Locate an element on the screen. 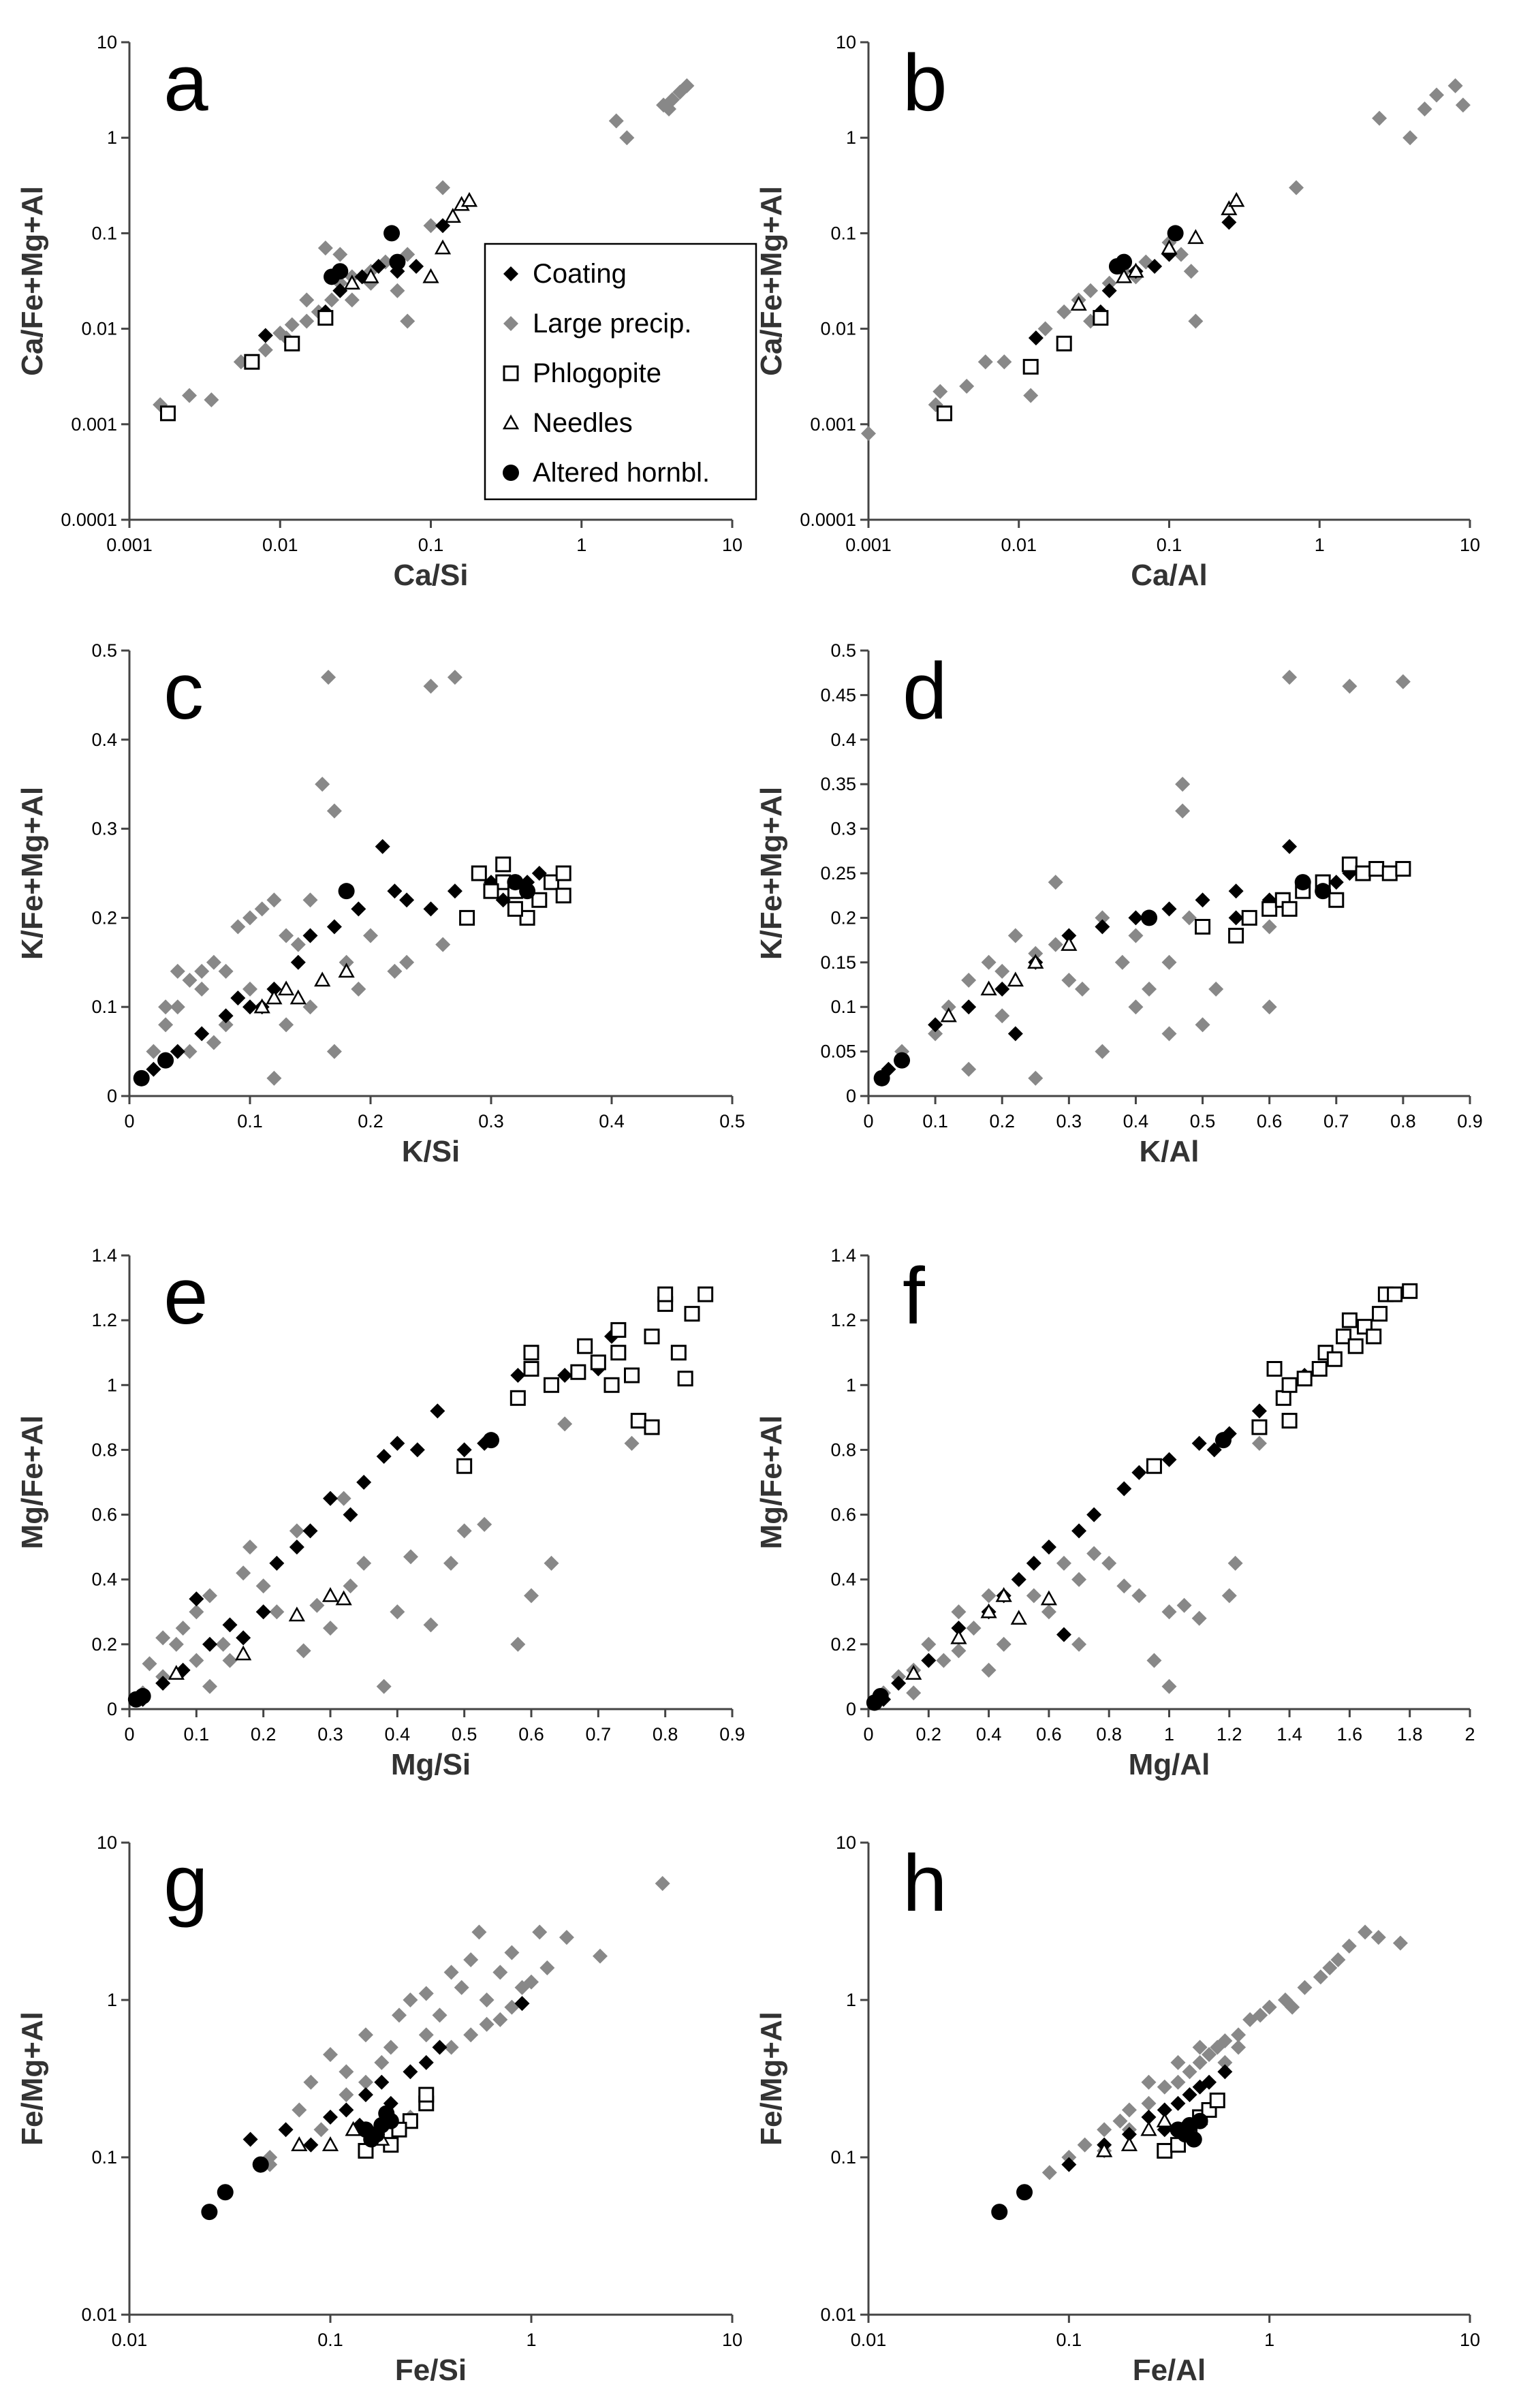  y-axis-title: Ca/Fe+Mg+Al is located at coordinates (771, 281).